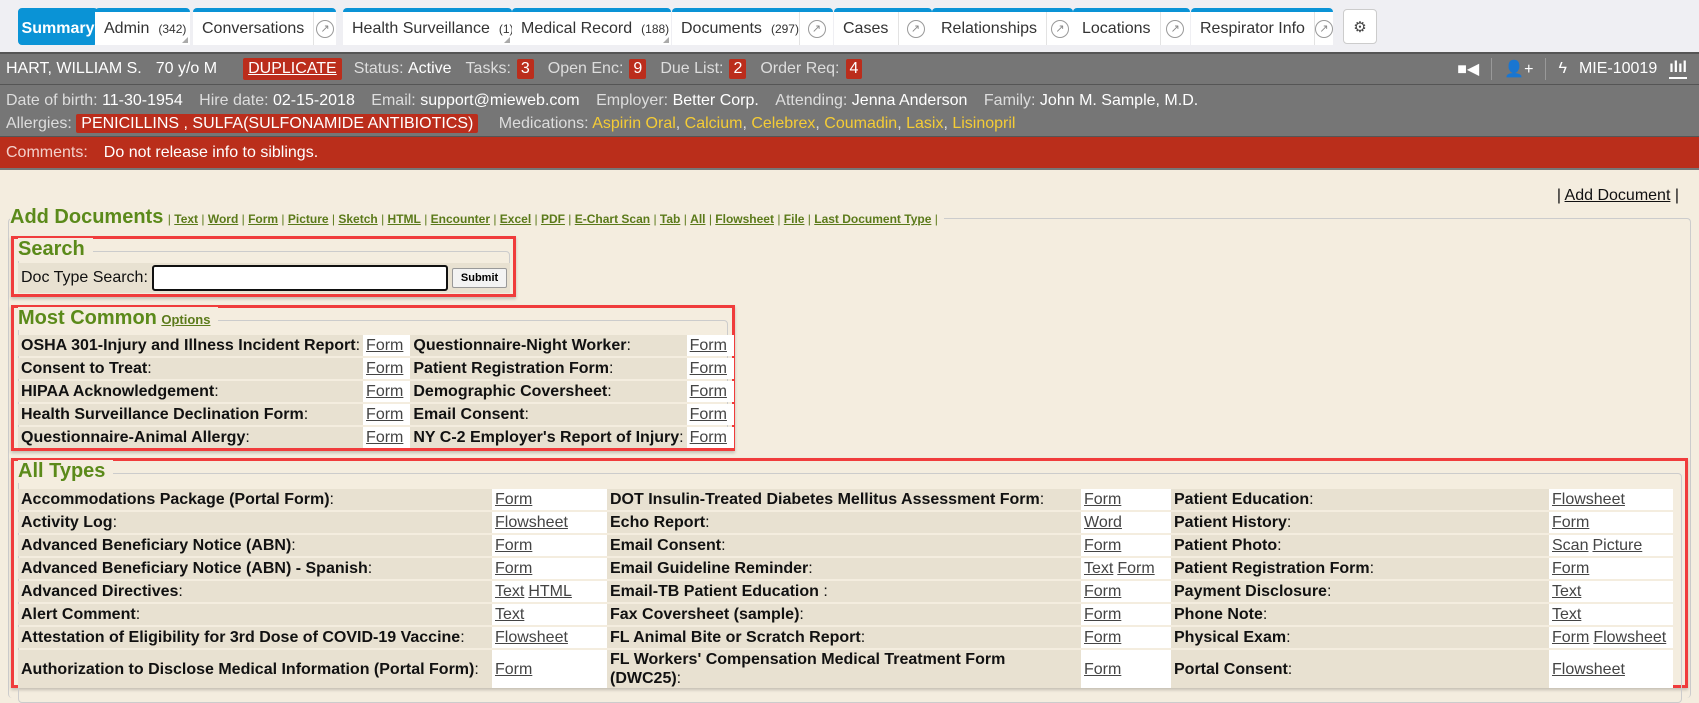  What do you see at coordinates (223, 219) in the screenshot?
I see `doc-type-link: Word` at bounding box center [223, 219].